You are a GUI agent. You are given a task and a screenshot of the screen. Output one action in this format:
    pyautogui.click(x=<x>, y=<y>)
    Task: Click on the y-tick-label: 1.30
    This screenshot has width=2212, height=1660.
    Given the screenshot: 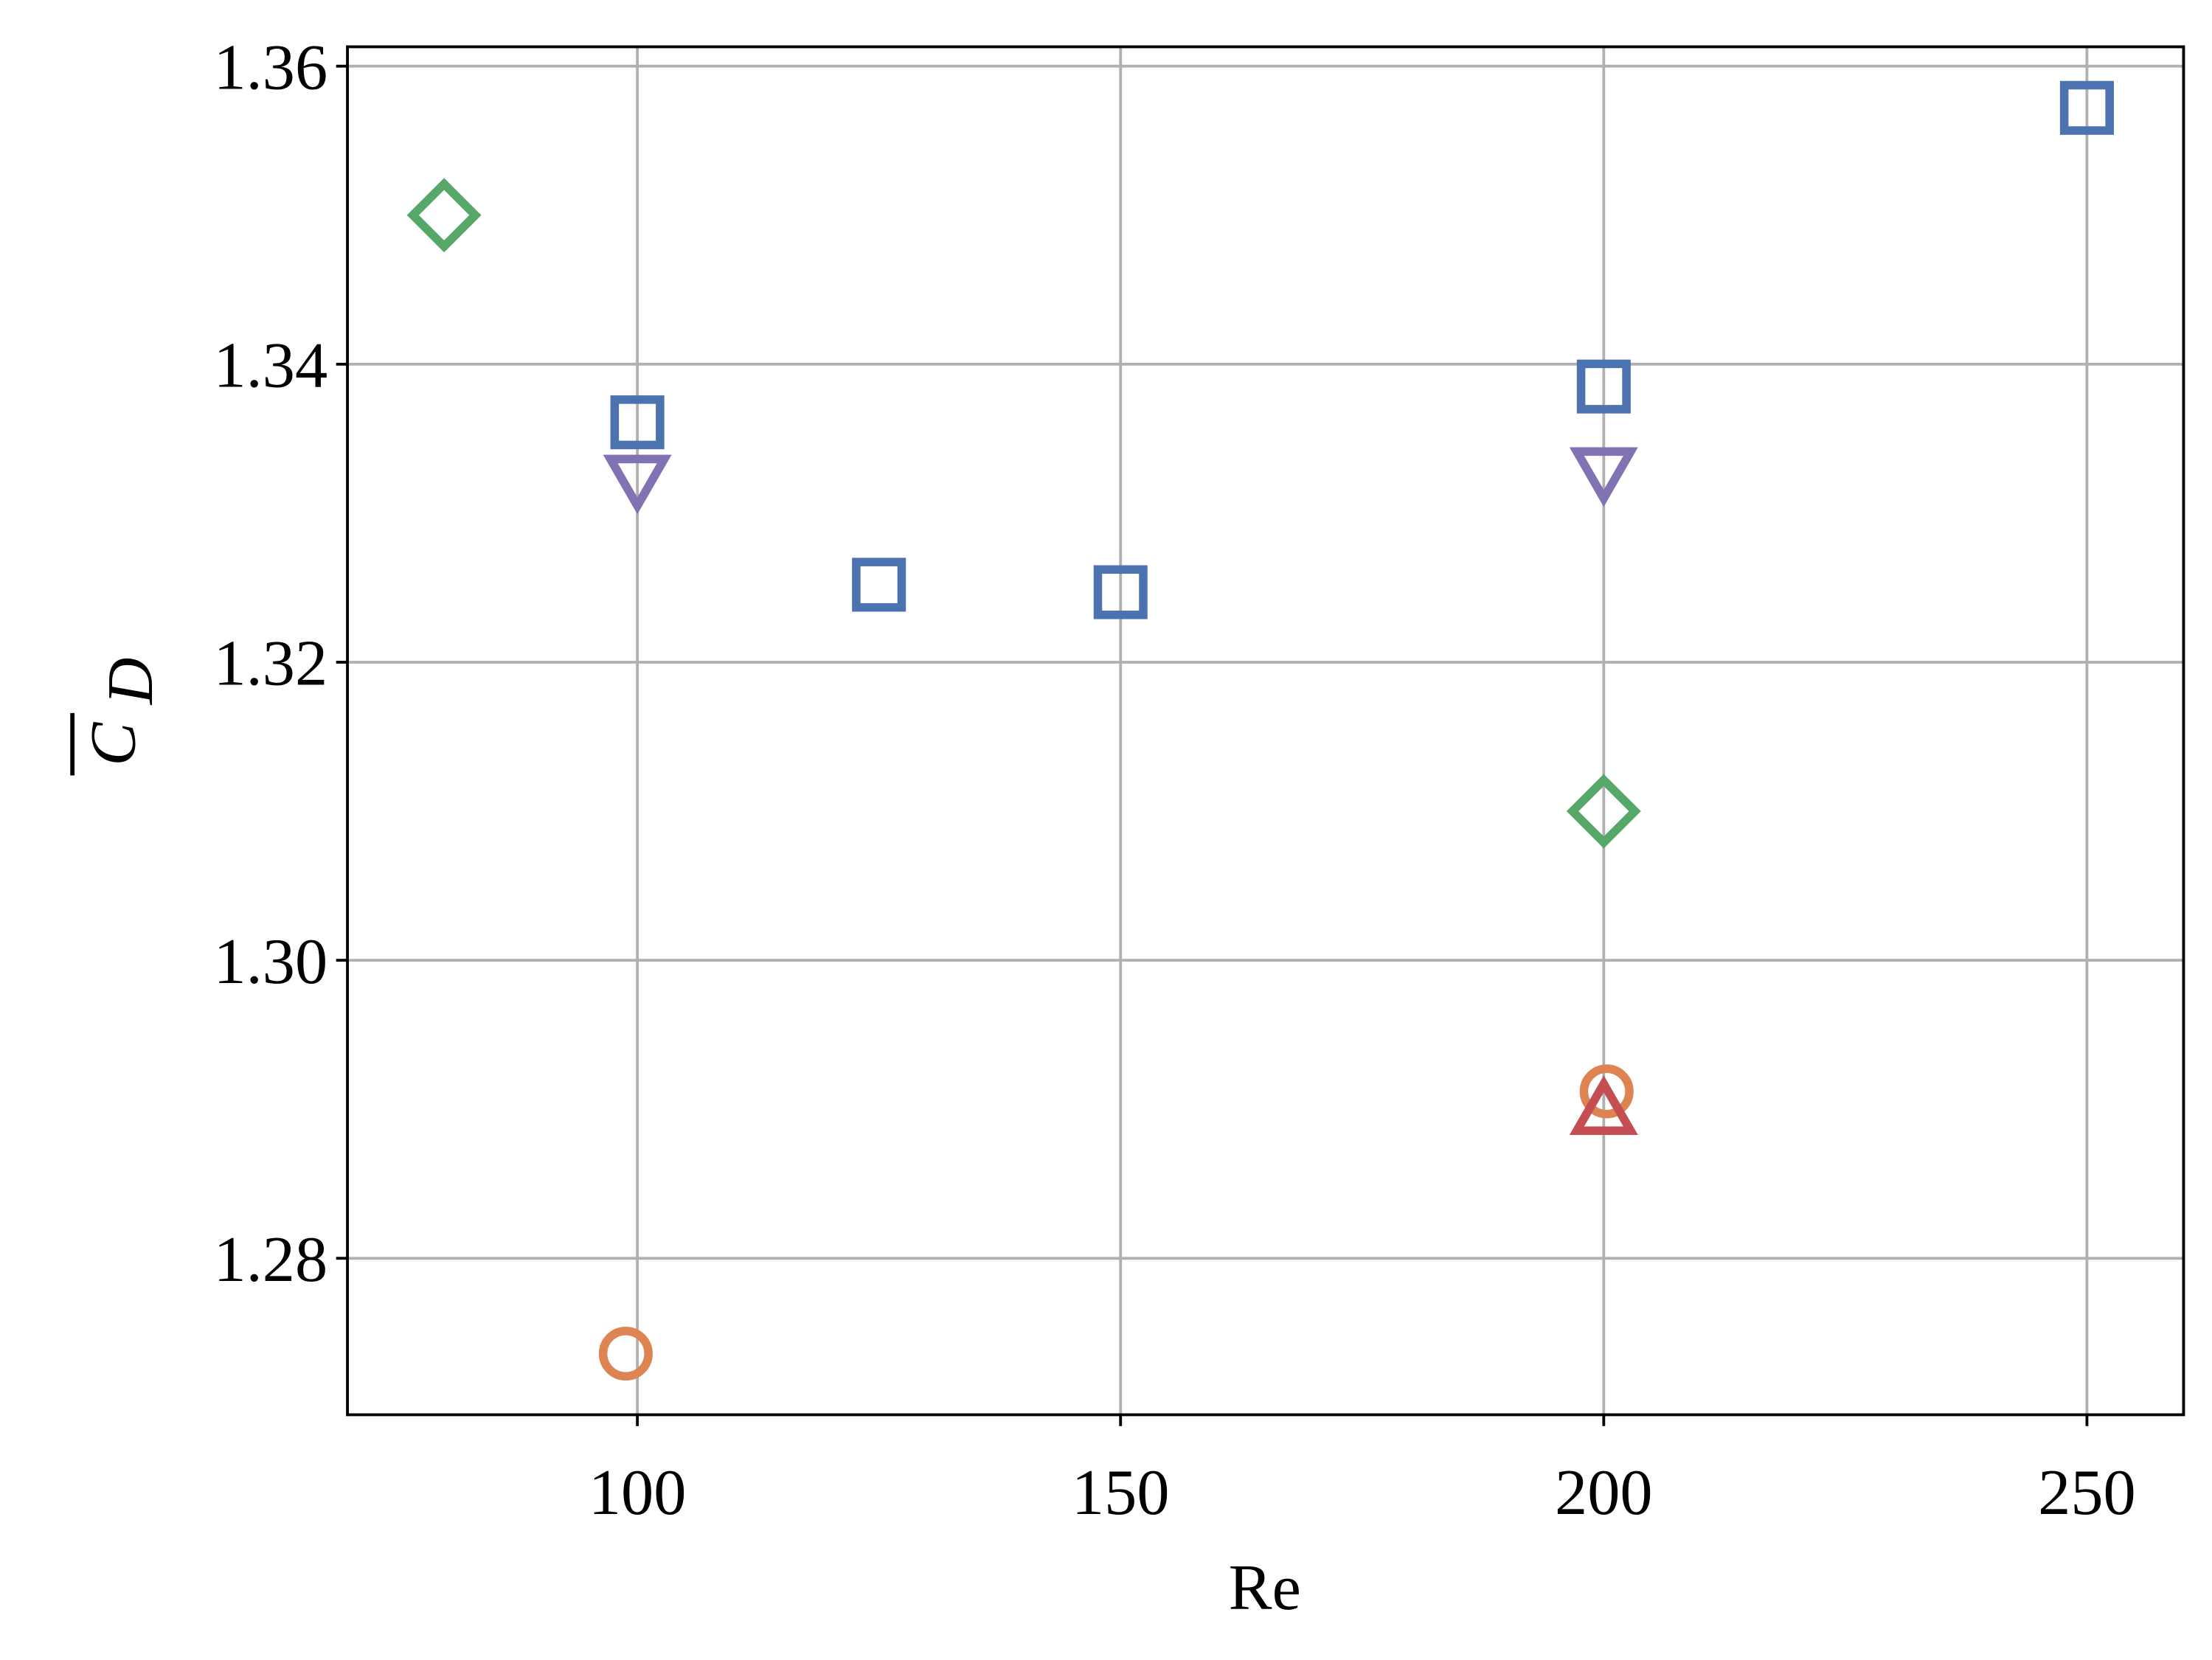 What is the action you would take?
    pyautogui.click(x=270, y=961)
    